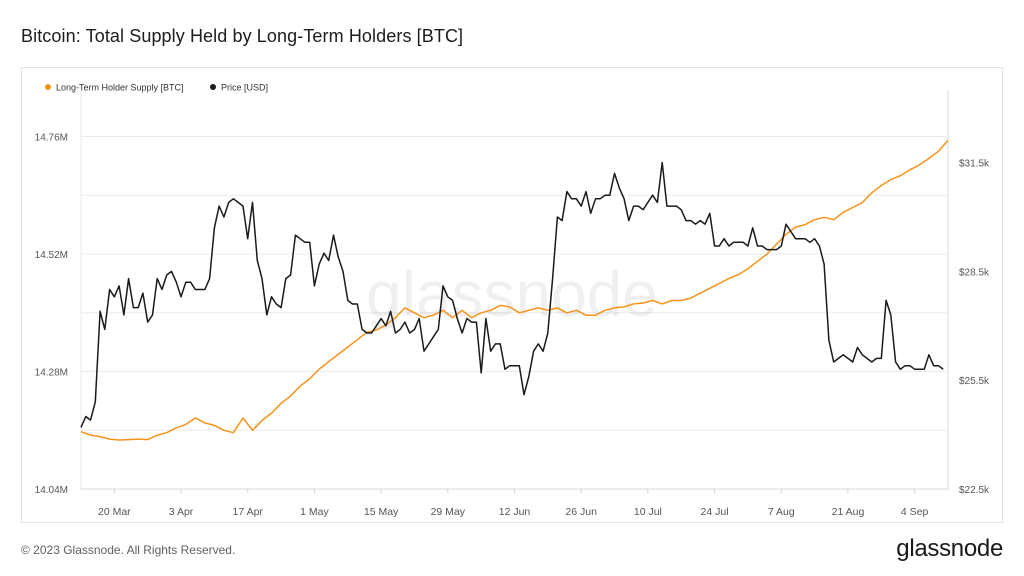 The height and width of the screenshot is (576, 1024). Describe the element at coordinates (51, 138) in the screenshot. I see `y-left-tick-label: 14.76M` at that location.